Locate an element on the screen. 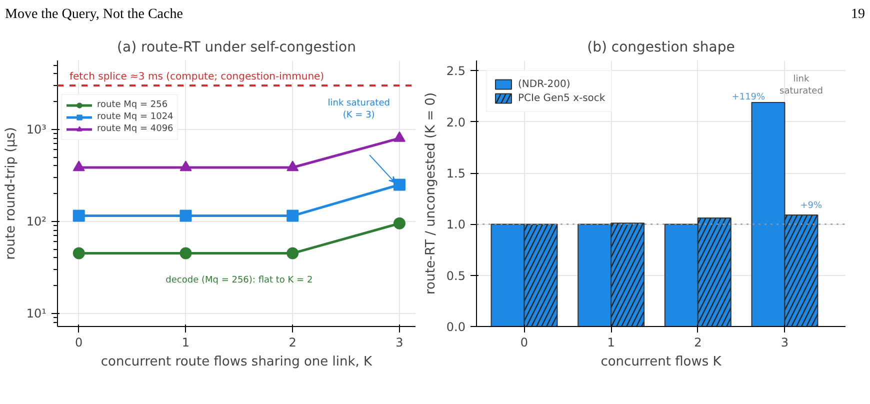 The image size is (870, 404). y-tick-label: 10¹ is located at coordinates (36, 313).